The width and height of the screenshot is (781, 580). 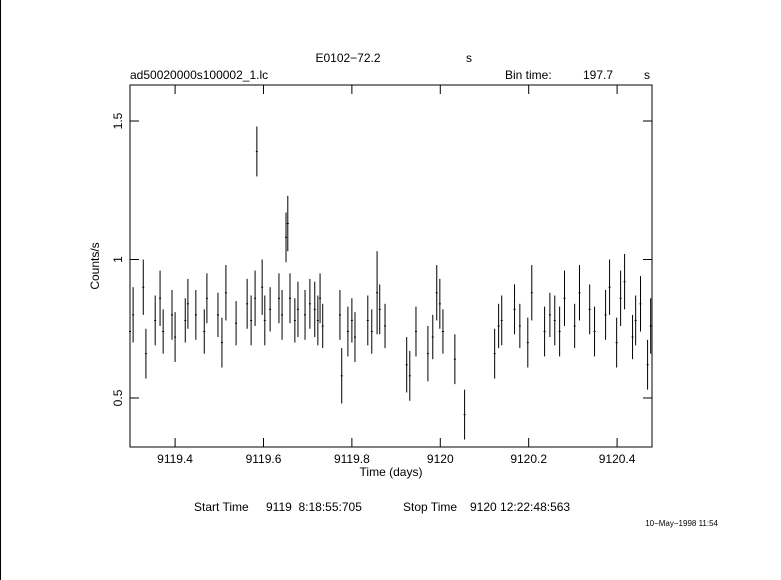 What do you see at coordinates (528, 459) in the screenshot?
I see `x-tick-label: 9120.2` at bounding box center [528, 459].